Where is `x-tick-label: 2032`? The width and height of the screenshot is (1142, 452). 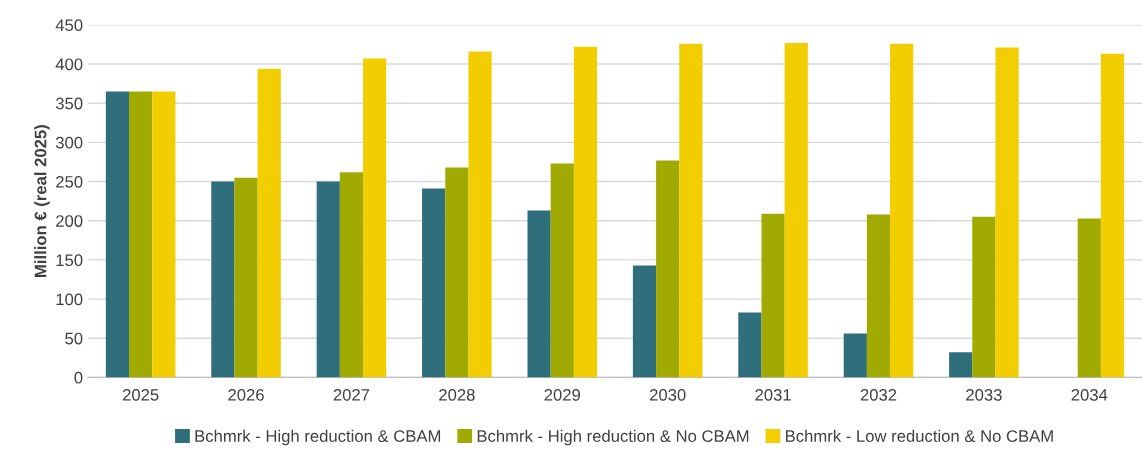 x-tick-label: 2032 is located at coordinates (878, 394).